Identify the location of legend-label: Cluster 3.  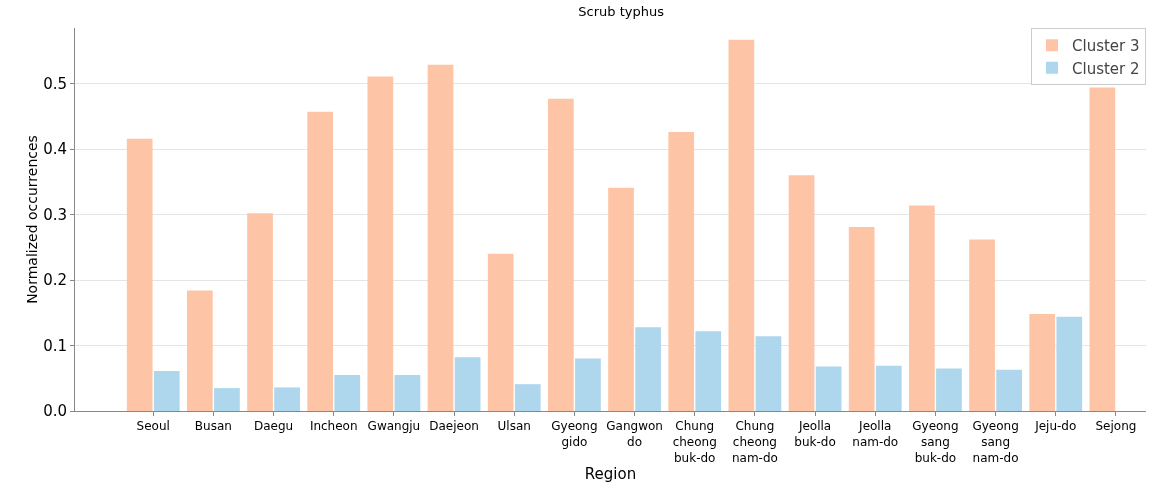
(1106, 46).